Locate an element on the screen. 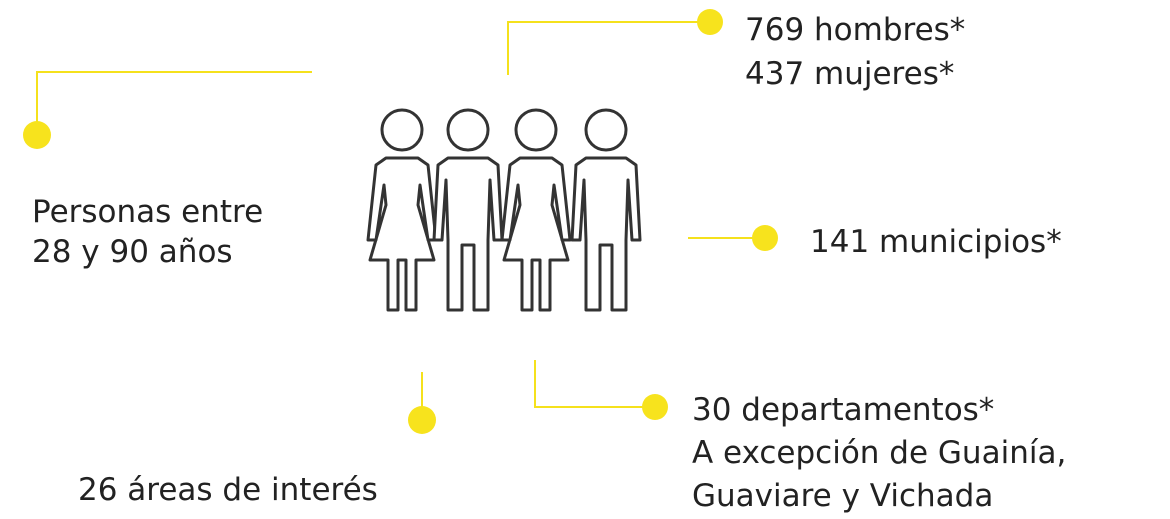  callout-text: 26 áreas de interés is located at coordinates (228, 490).